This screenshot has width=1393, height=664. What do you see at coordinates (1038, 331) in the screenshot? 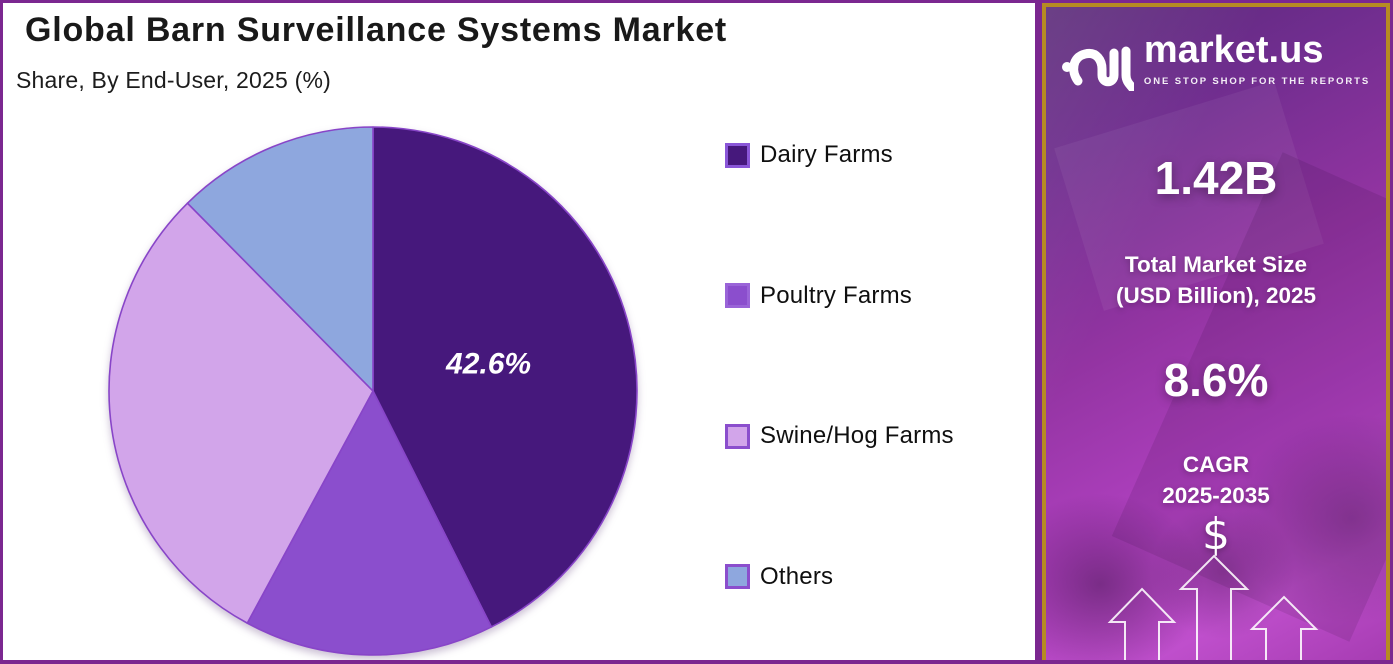
I see `sidebar-divider` at bounding box center [1038, 331].